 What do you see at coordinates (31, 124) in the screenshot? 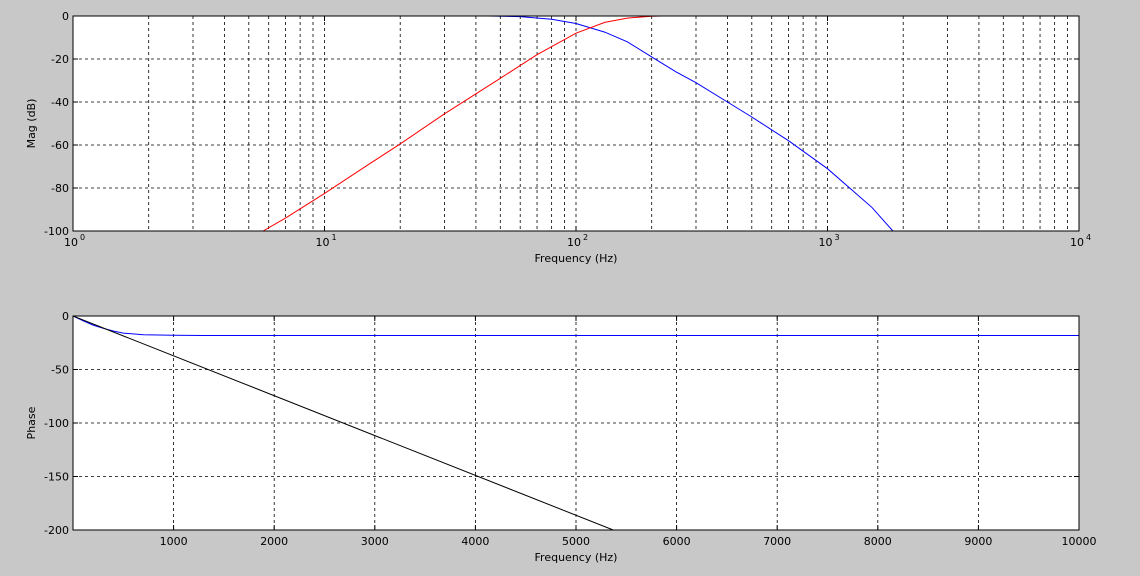
I see `mag-y-axis-label: Mag (dB)` at bounding box center [31, 124].